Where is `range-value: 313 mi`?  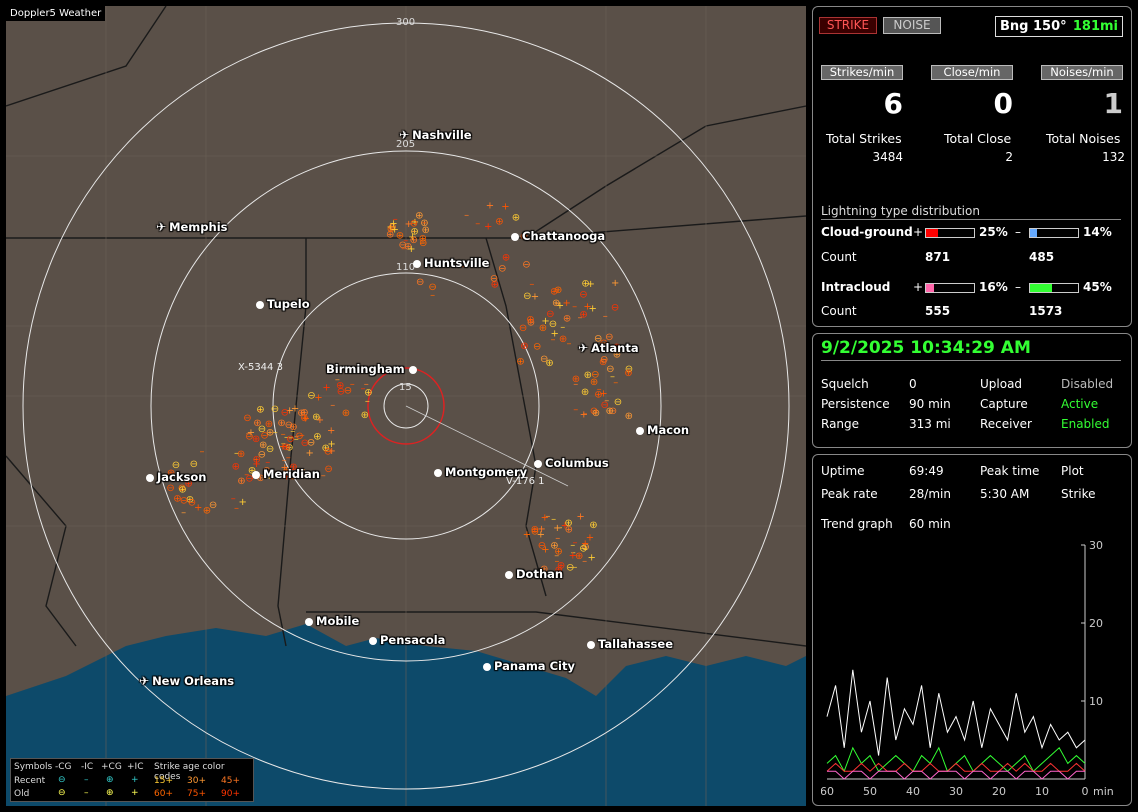
range-value: 313 mi is located at coordinates (930, 424).